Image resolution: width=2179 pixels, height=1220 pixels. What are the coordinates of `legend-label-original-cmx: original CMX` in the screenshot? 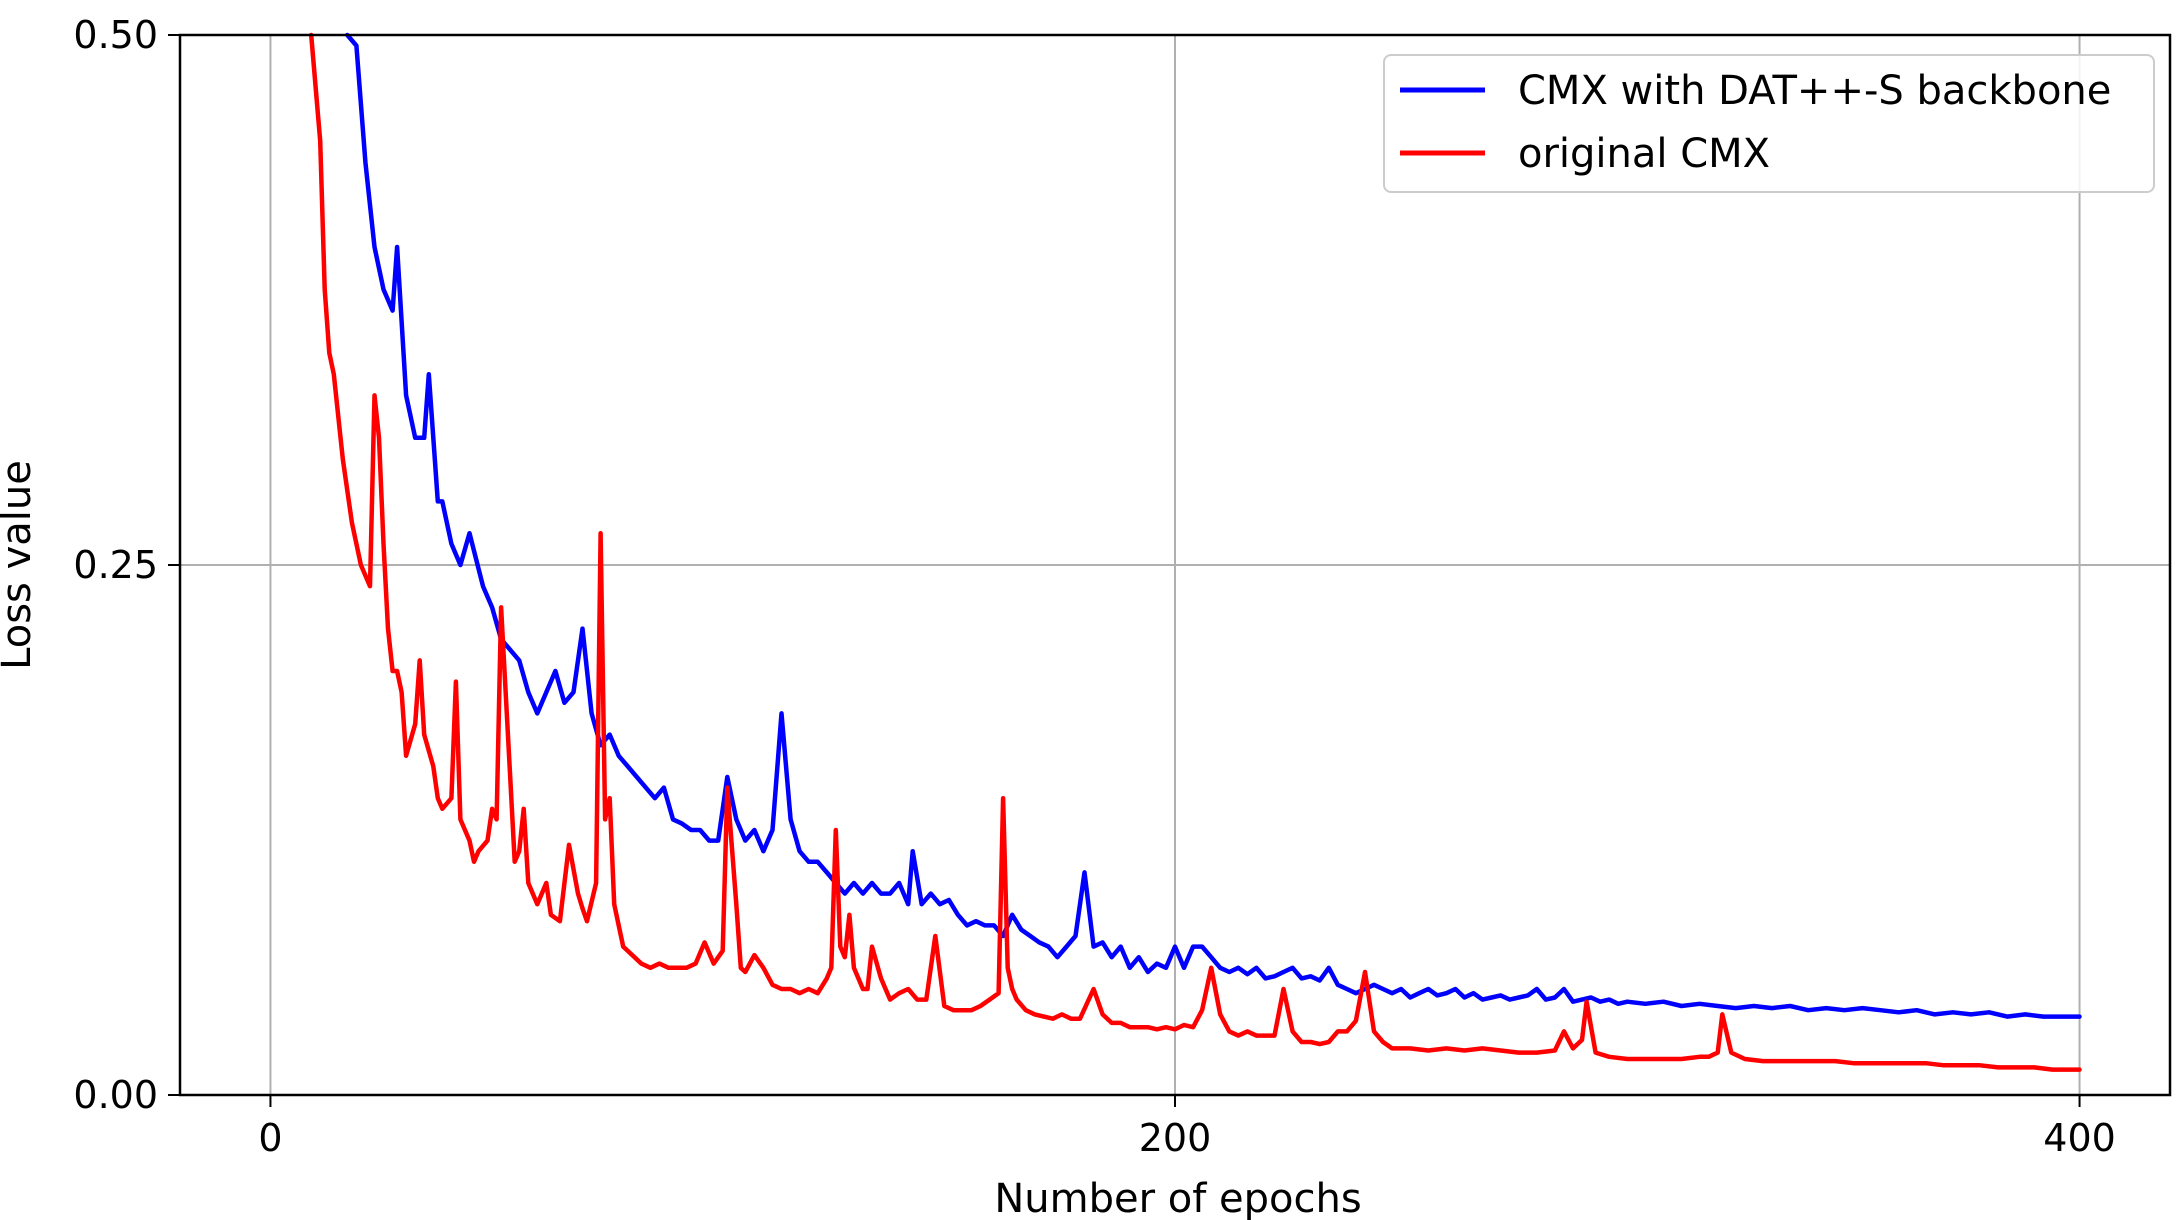 It's located at (1644, 154).